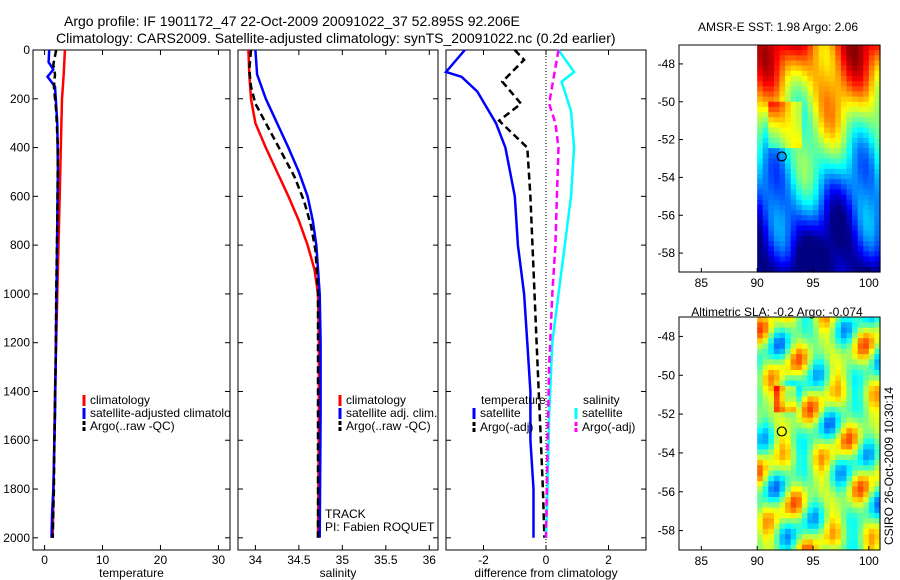  What do you see at coordinates (757, 561) in the screenshot?
I see `sla-xtick-label: 90` at bounding box center [757, 561].